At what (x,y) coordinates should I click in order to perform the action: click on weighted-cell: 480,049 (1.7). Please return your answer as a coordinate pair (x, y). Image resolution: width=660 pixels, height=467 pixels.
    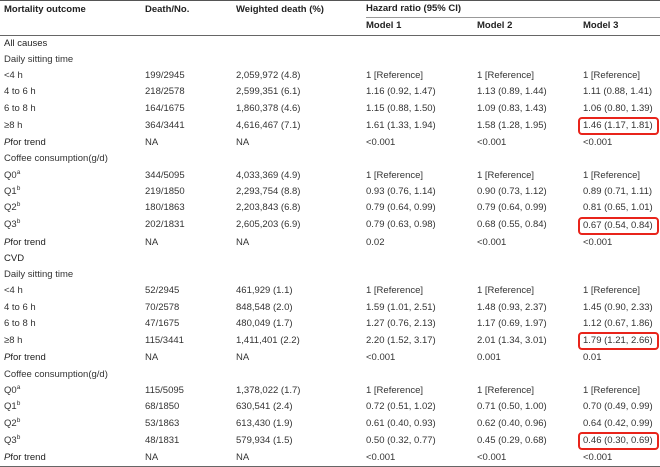
    Looking at the image, I should click on (264, 324).